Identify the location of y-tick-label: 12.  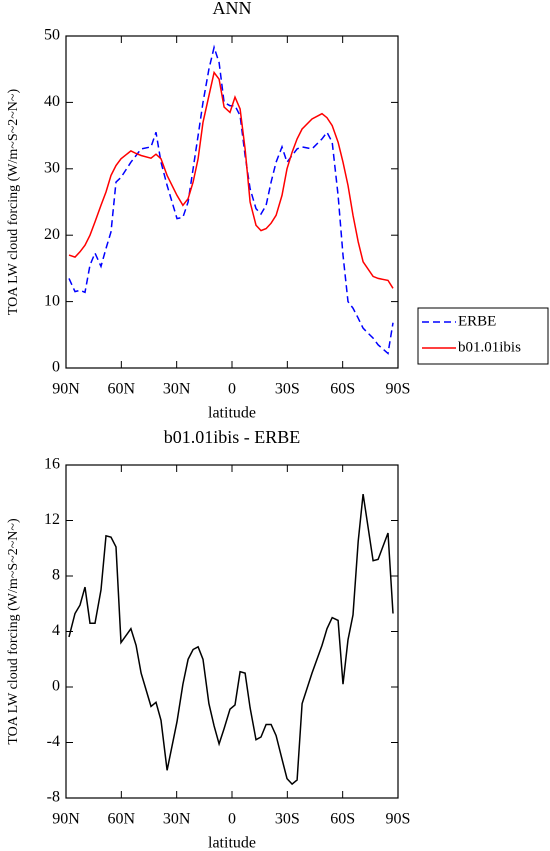
(52, 519).